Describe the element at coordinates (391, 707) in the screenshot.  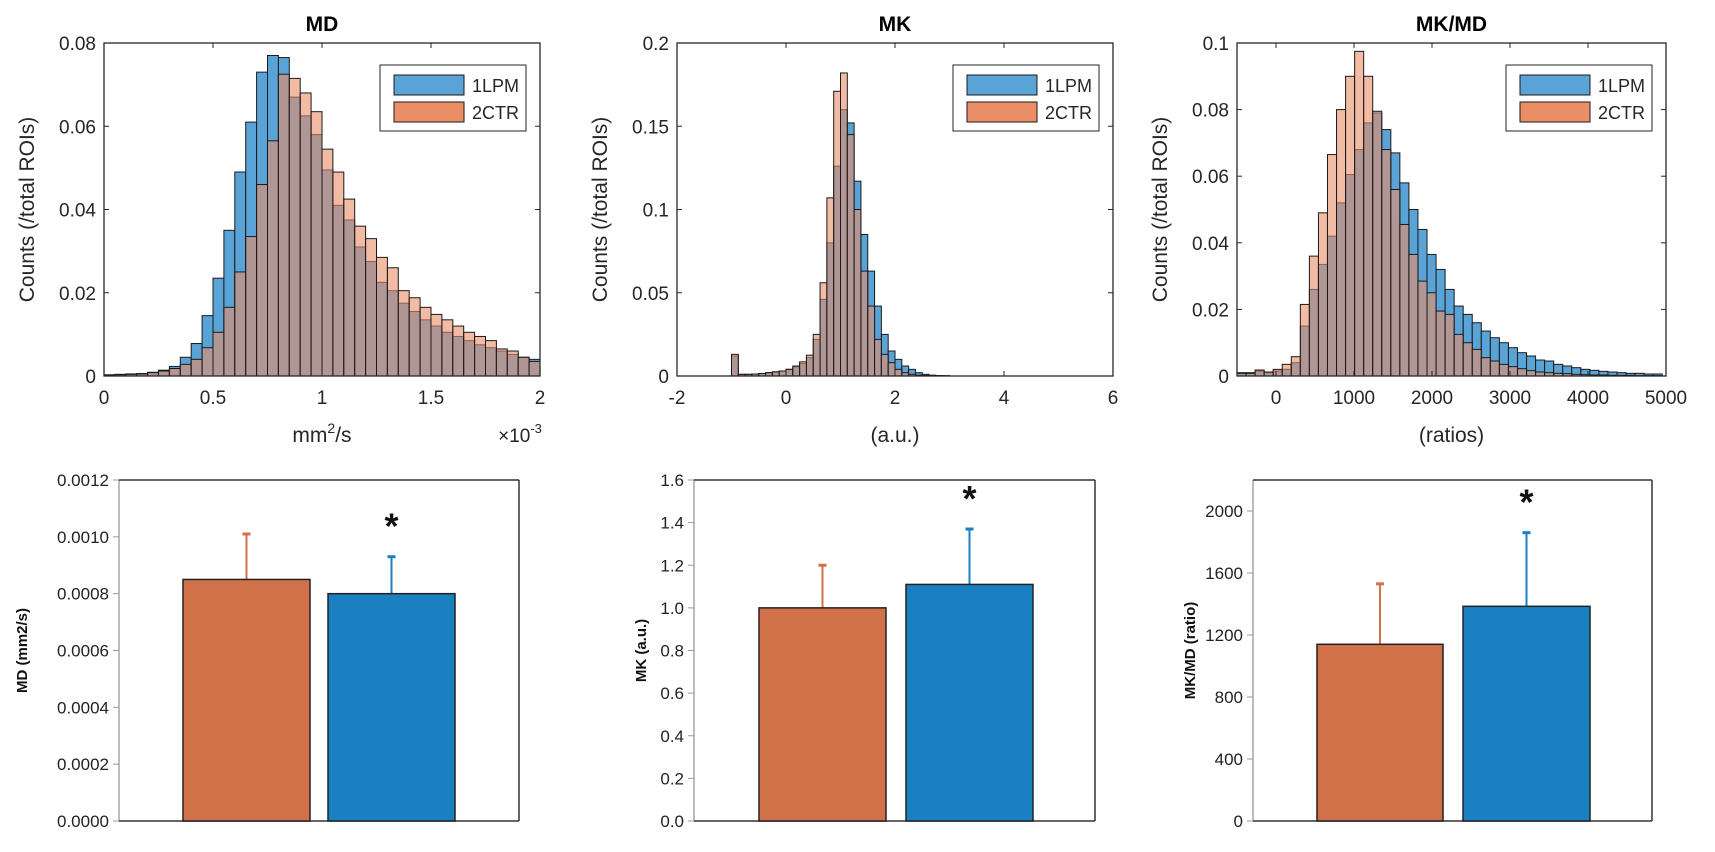
I see `bar-1lpm` at that location.